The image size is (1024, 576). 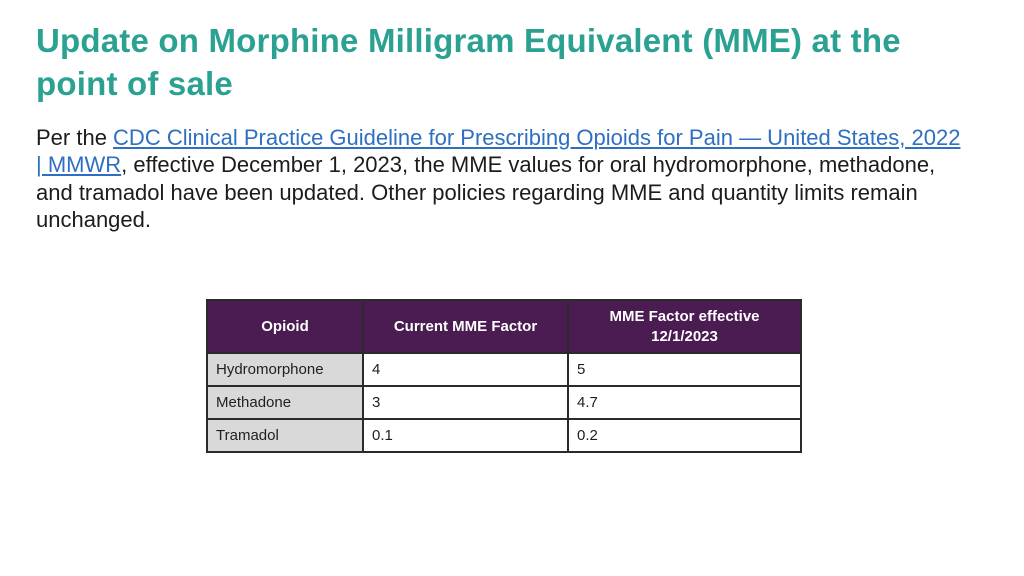 I want to click on table-row-methadone: Methadone 3 4.7, so click(x=504, y=402).